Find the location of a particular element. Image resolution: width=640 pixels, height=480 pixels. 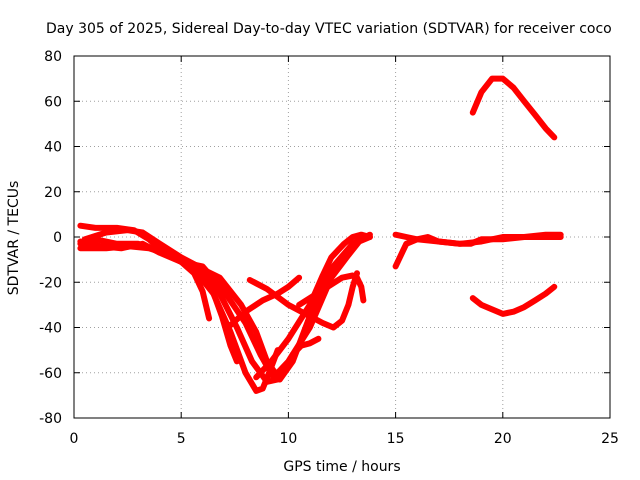

series-line-s12 is located at coordinates (478, 239).